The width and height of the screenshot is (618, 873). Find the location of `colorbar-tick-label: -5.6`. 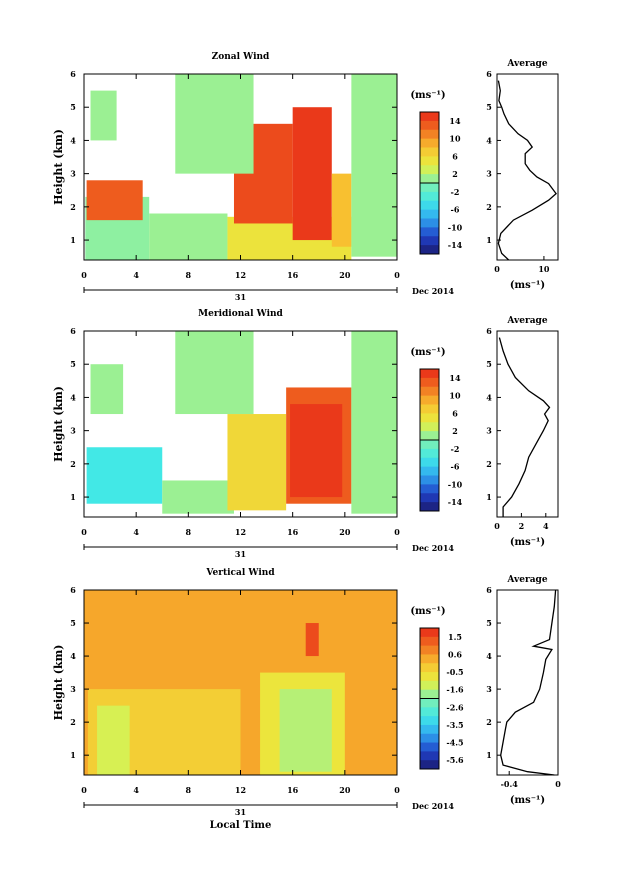

colorbar-tick-label: -5.6 is located at coordinates (455, 760).